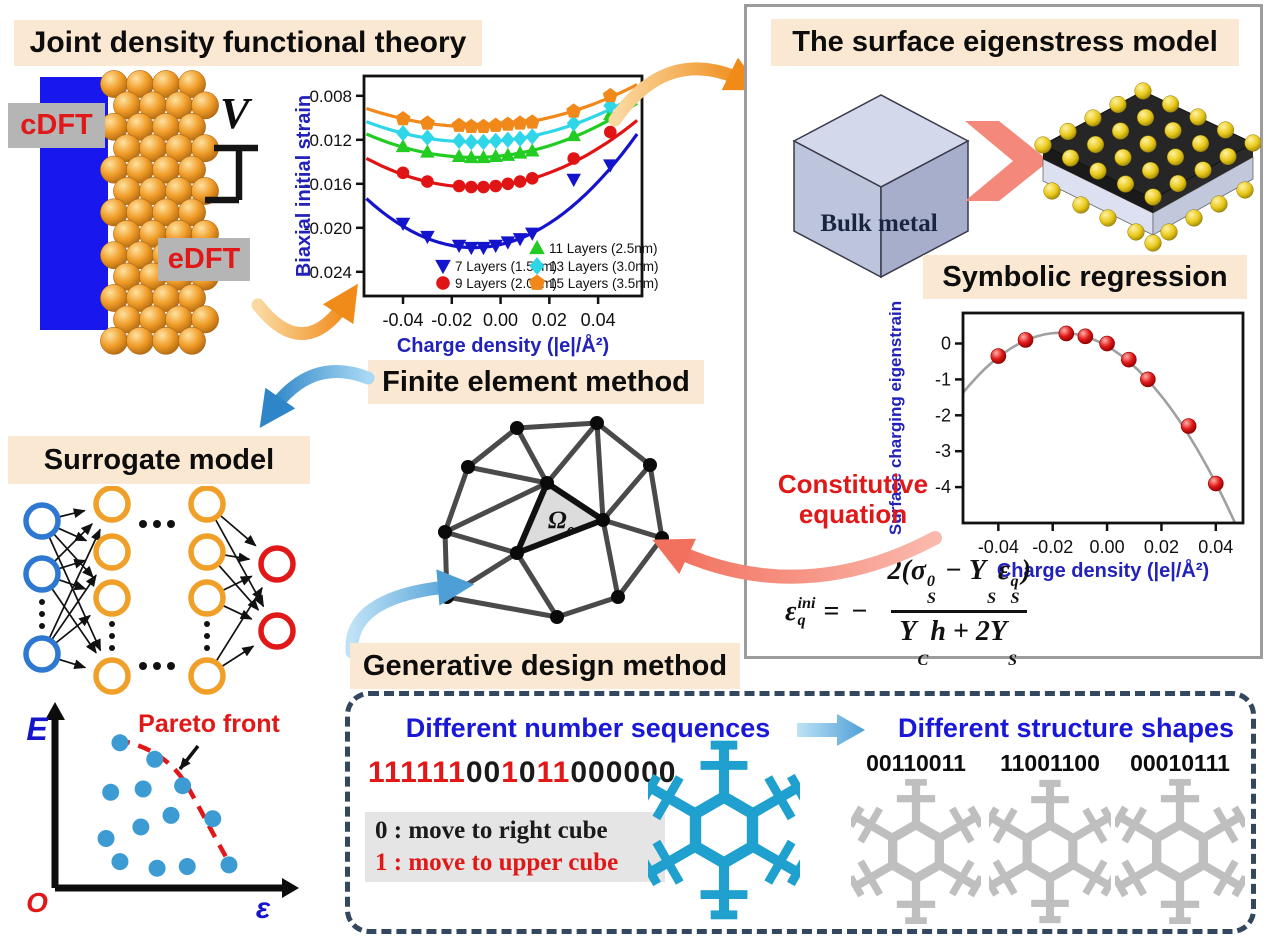 This screenshot has width=1268, height=942. Describe the element at coordinates (943, 451) in the screenshot. I see `svg-text: -3` at that location.